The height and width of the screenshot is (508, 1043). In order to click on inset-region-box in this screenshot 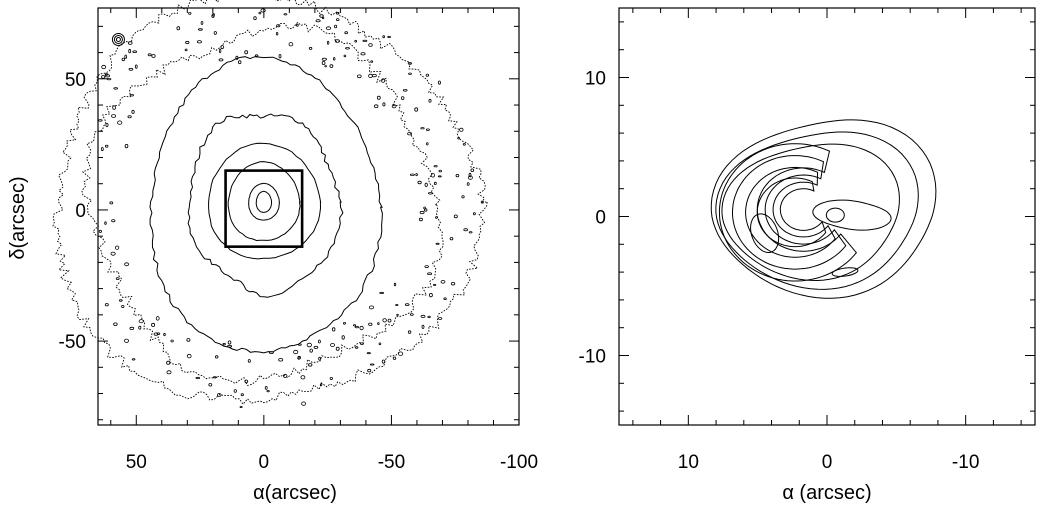, I will do `click(264, 208)`.